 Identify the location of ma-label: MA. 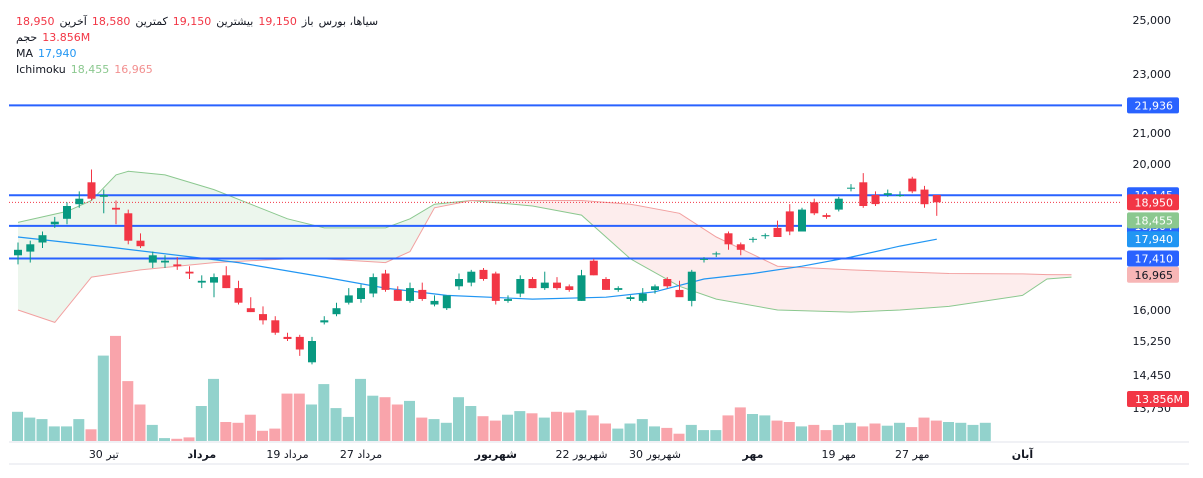
(25, 53).